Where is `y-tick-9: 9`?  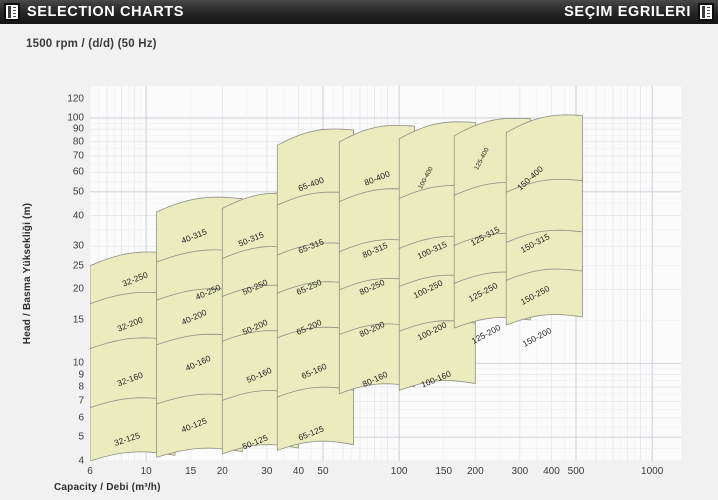 y-tick-9: 9 is located at coordinates (81, 375).